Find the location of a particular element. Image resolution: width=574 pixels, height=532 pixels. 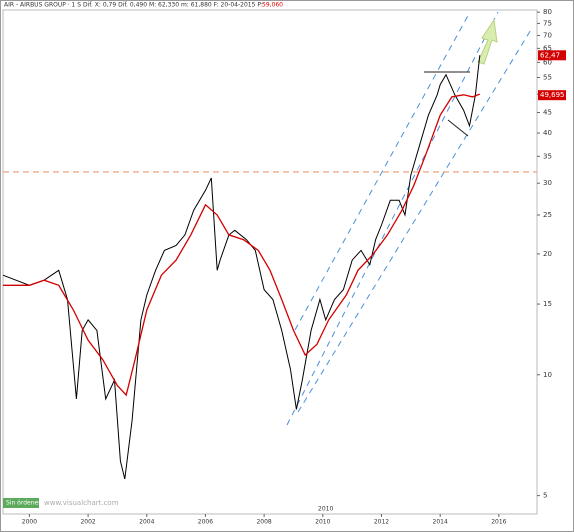

status: Sin órdenes is located at coordinates (23, 503).